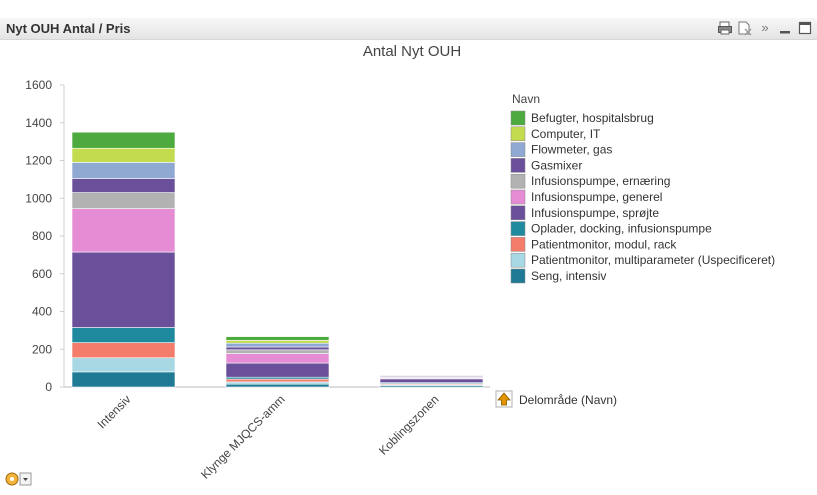 This screenshot has width=817, height=495. Describe the element at coordinates (408, 29) in the screenshot. I see `caption-bar: Nyt OUH Antal / Pris »` at that location.